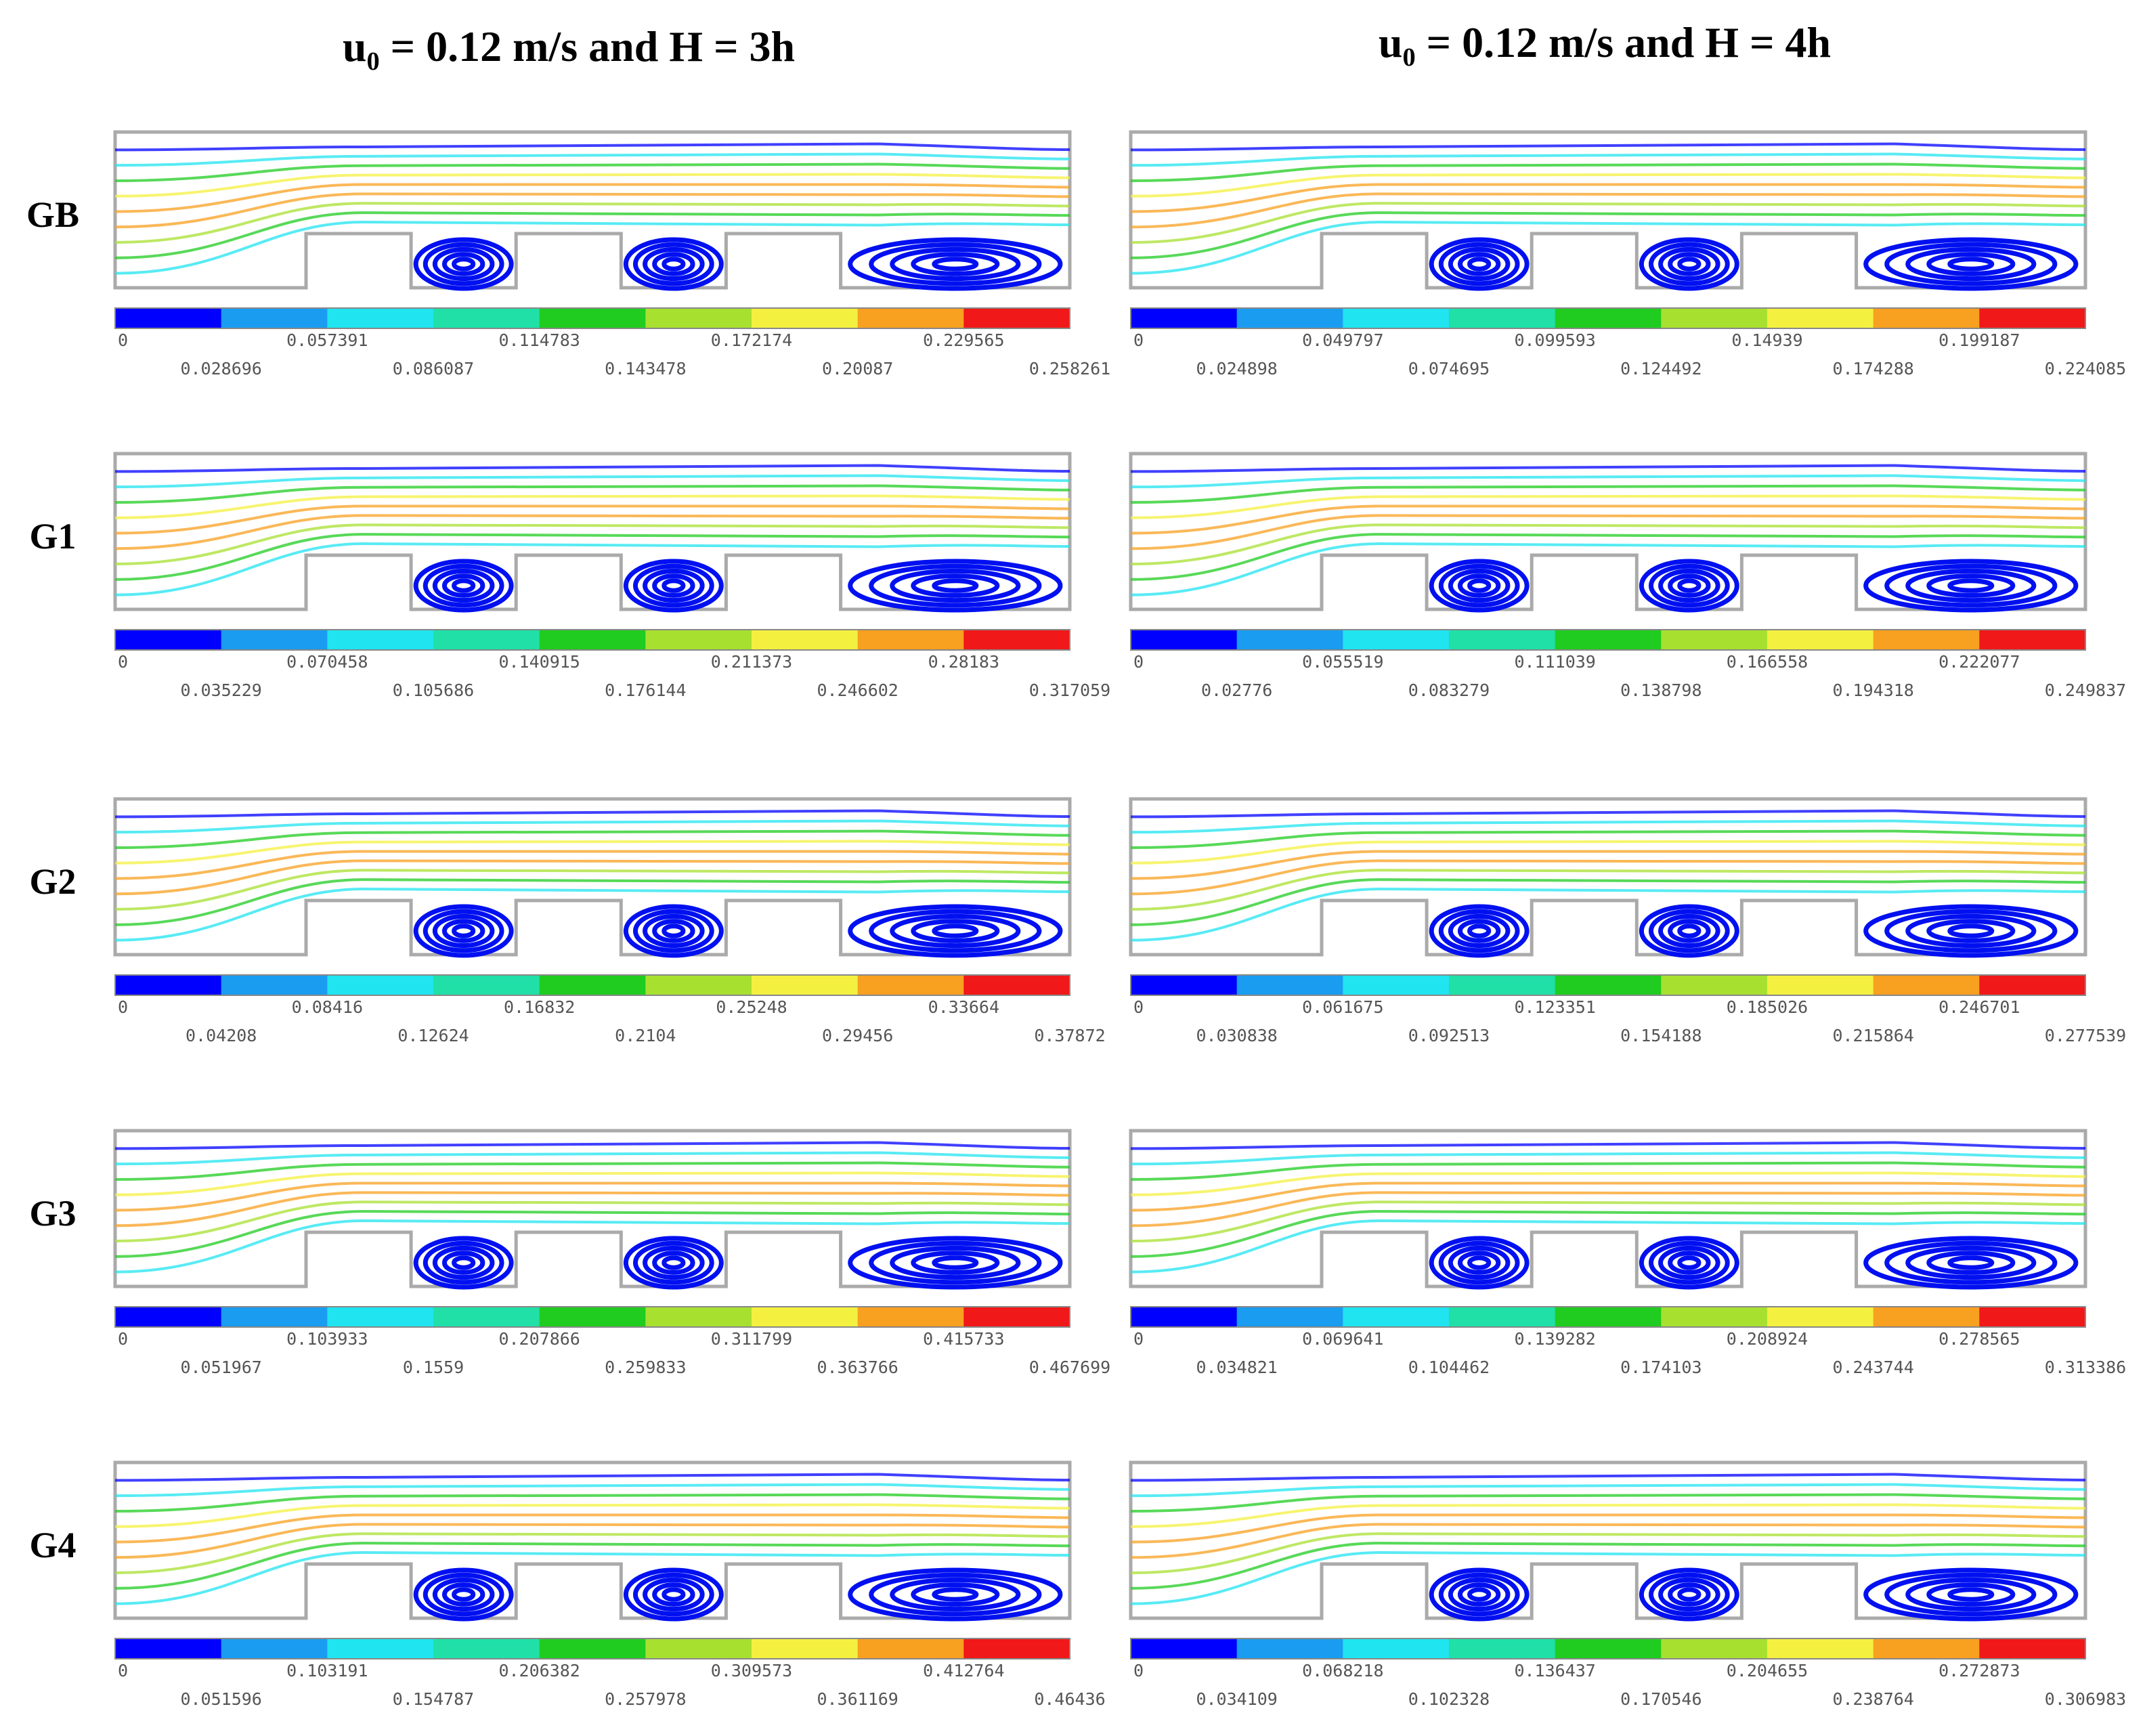 This screenshot has height=1736, width=2145. What do you see at coordinates (1449, 690) in the screenshot?
I see `colorbar-label: 0.083279` at bounding box center [1449, 690].